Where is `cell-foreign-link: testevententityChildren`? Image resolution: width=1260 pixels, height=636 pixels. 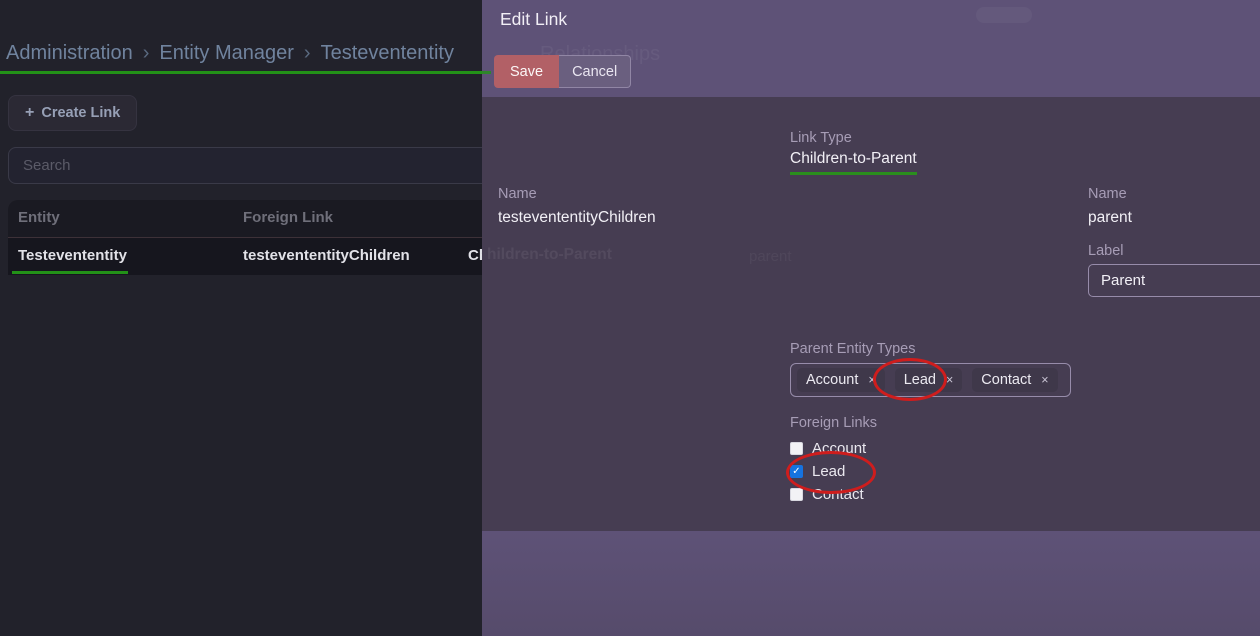 cell-foreign-link: testevententityChildren is located at coordinates (326, 255).